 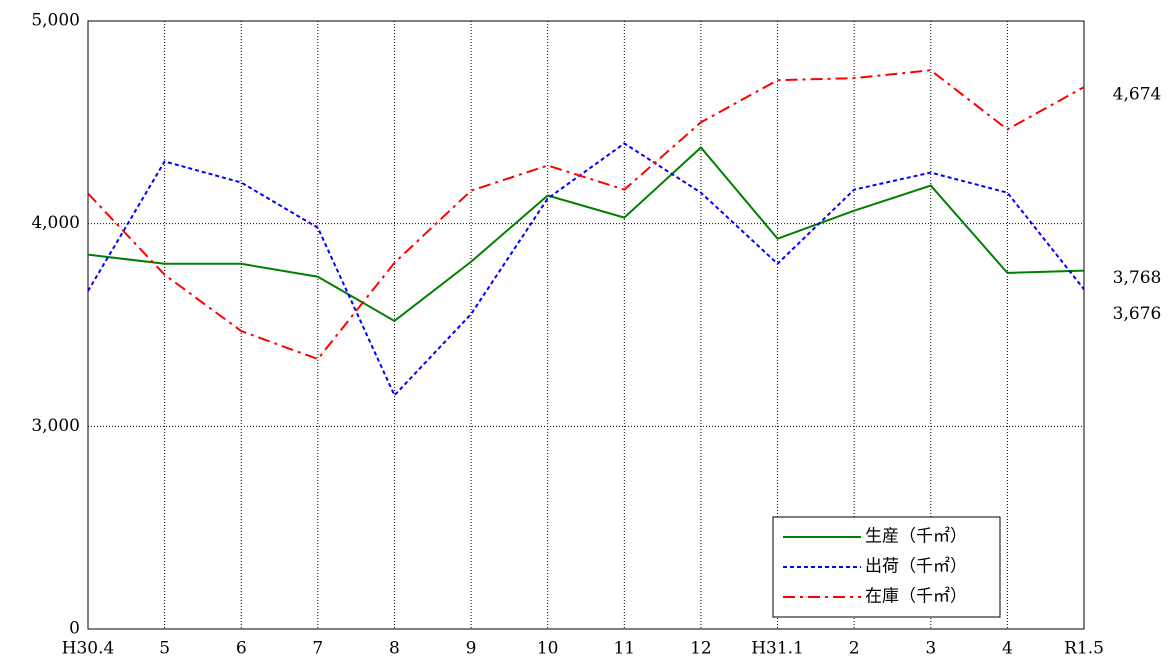 I want to click on legend-box, so click(x=886, y=567).